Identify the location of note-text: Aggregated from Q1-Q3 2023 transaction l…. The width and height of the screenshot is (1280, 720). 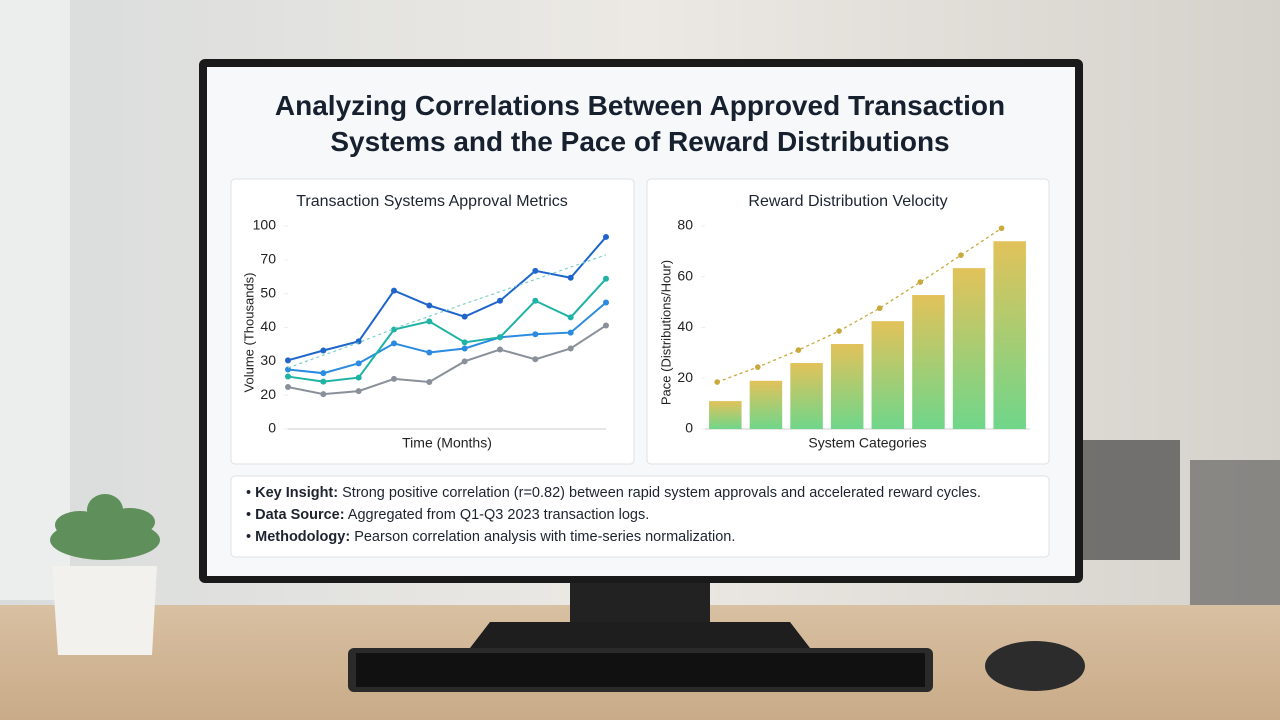
(498, 515).